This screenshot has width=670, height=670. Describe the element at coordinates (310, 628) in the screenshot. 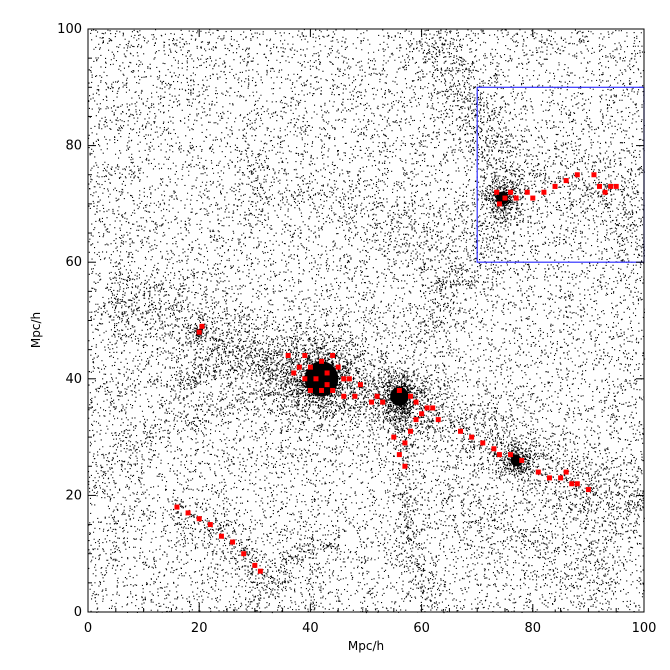

I see `x-tick-label: 40` at that location.